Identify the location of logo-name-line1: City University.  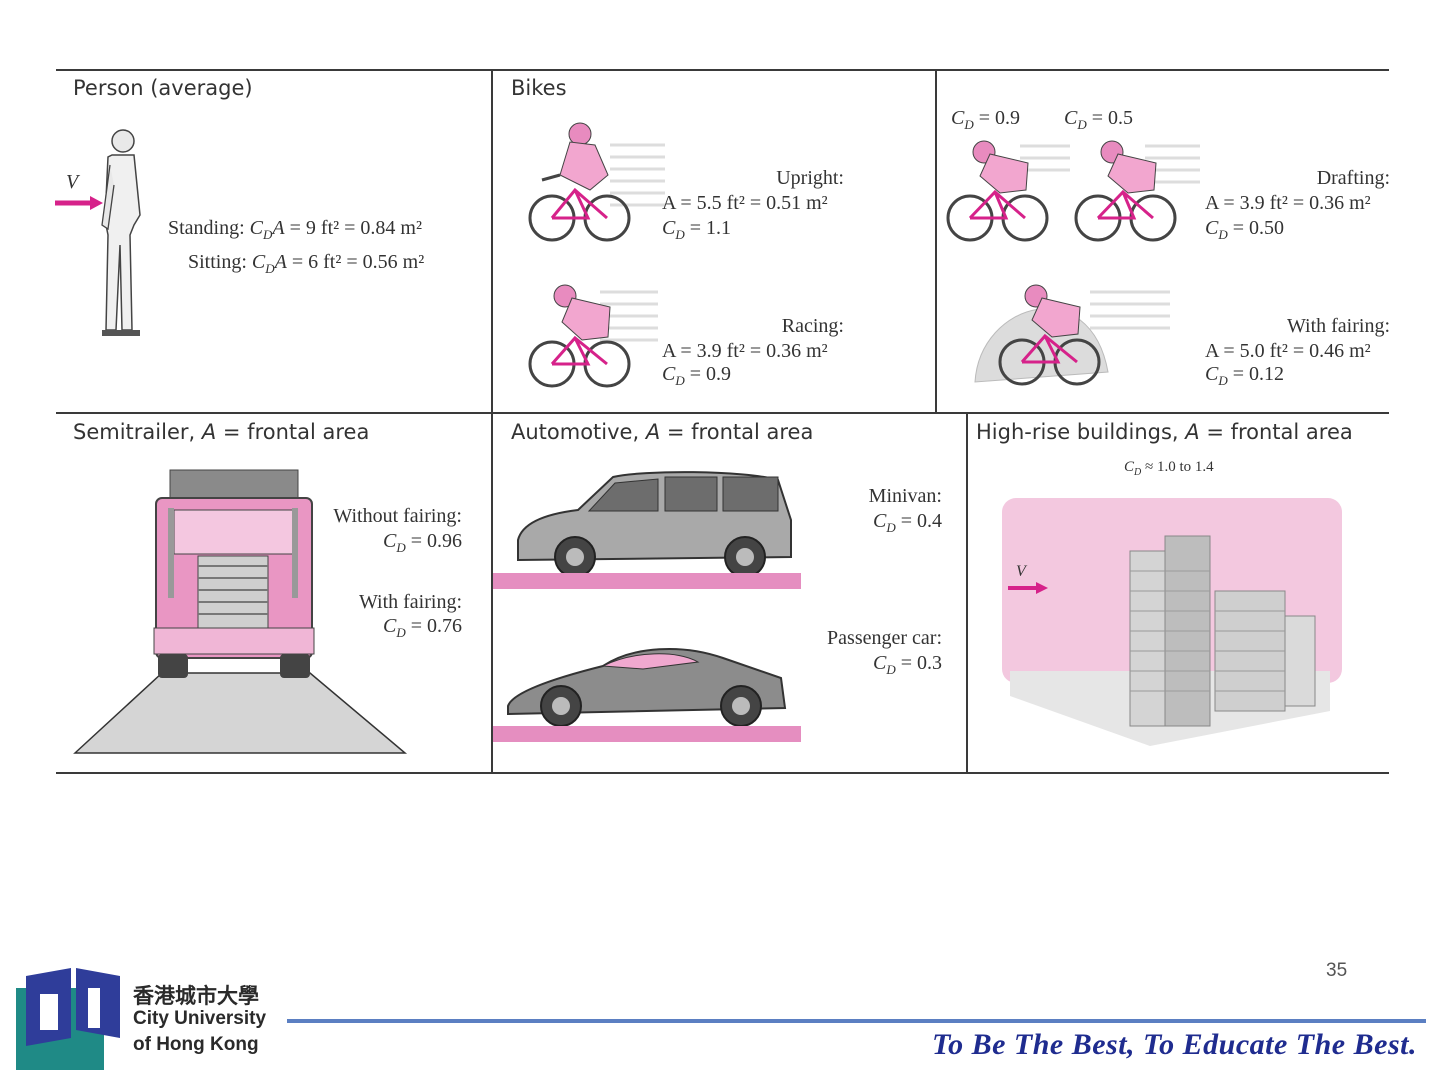
(200, 1018).